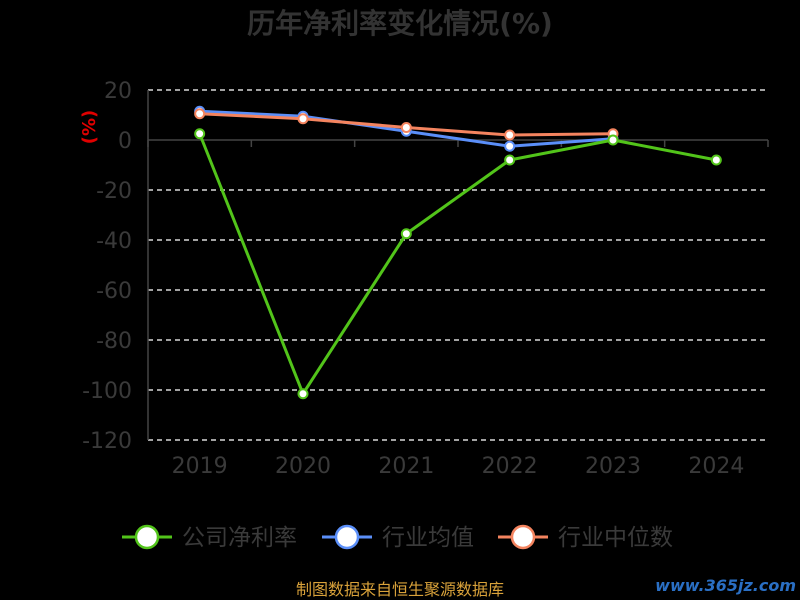  What do you see at coordinates (114, 291) in the screenshot?
I see `y-tick-label: -60` at bounding box center [114, 291].